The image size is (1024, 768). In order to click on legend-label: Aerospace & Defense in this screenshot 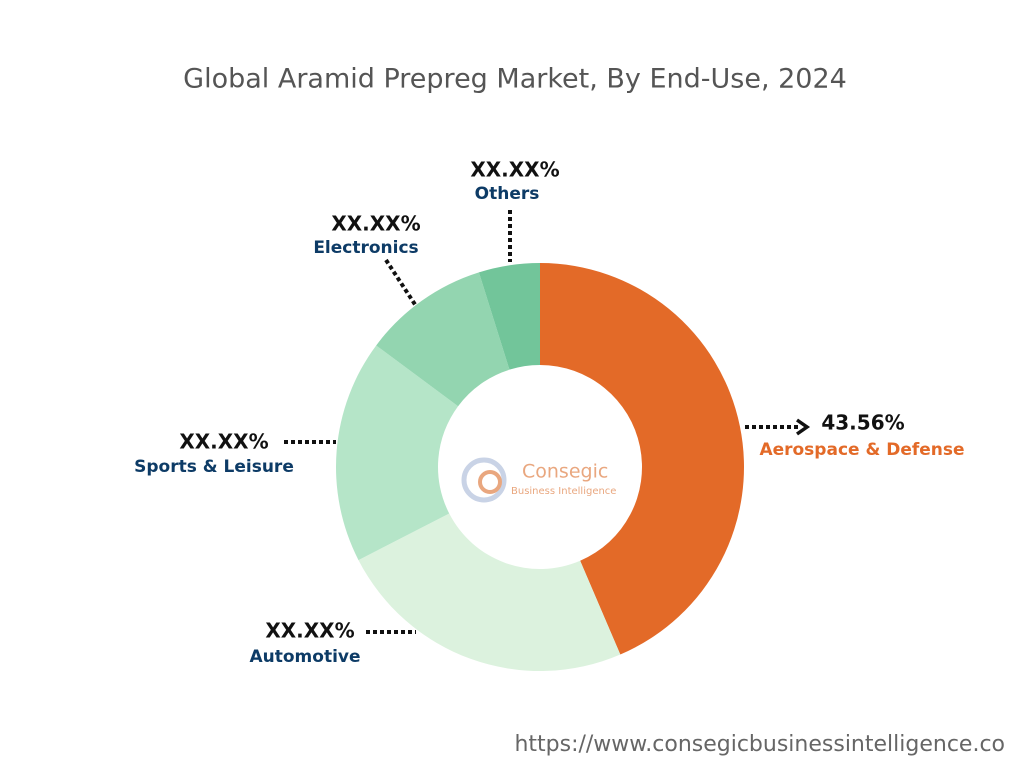, I will do `click(861, 450)`.